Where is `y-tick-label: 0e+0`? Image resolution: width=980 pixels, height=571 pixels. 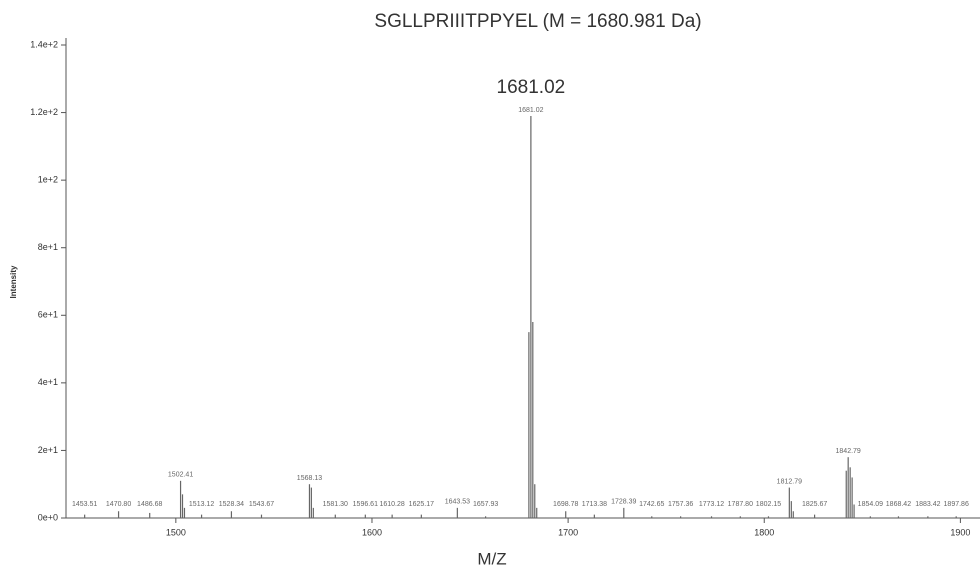
y-tick-label: 0e+0 is located at coordinates (48, 517).